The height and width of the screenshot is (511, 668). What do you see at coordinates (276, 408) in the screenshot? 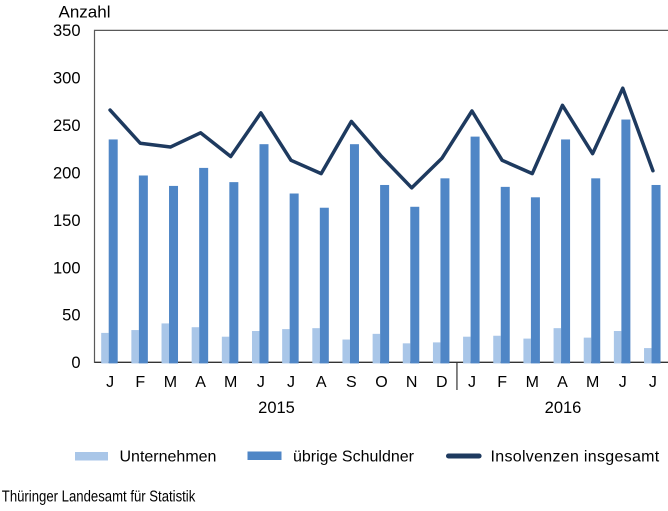
I see `svg-text: 2015` at bounding box center [276, 408].